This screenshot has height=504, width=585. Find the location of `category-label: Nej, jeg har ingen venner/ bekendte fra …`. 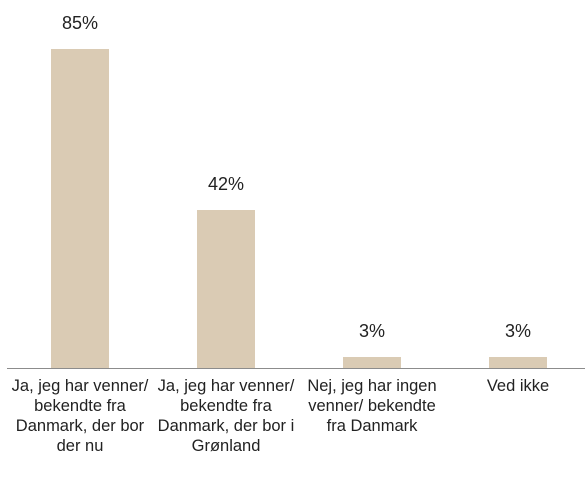

category-label: Nej, jeg har ingen venner/ bekendte fra … is located at coordinates (372, 406).